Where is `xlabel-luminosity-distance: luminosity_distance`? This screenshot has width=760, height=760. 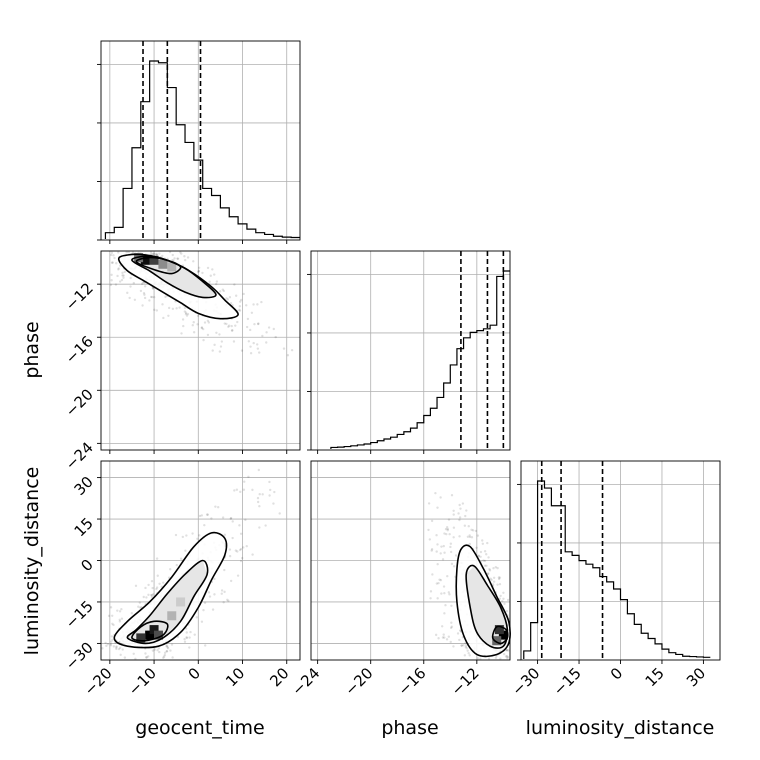 xlabel-luminosity-distance: luminosity_distance is located at coordinates (620, 728).